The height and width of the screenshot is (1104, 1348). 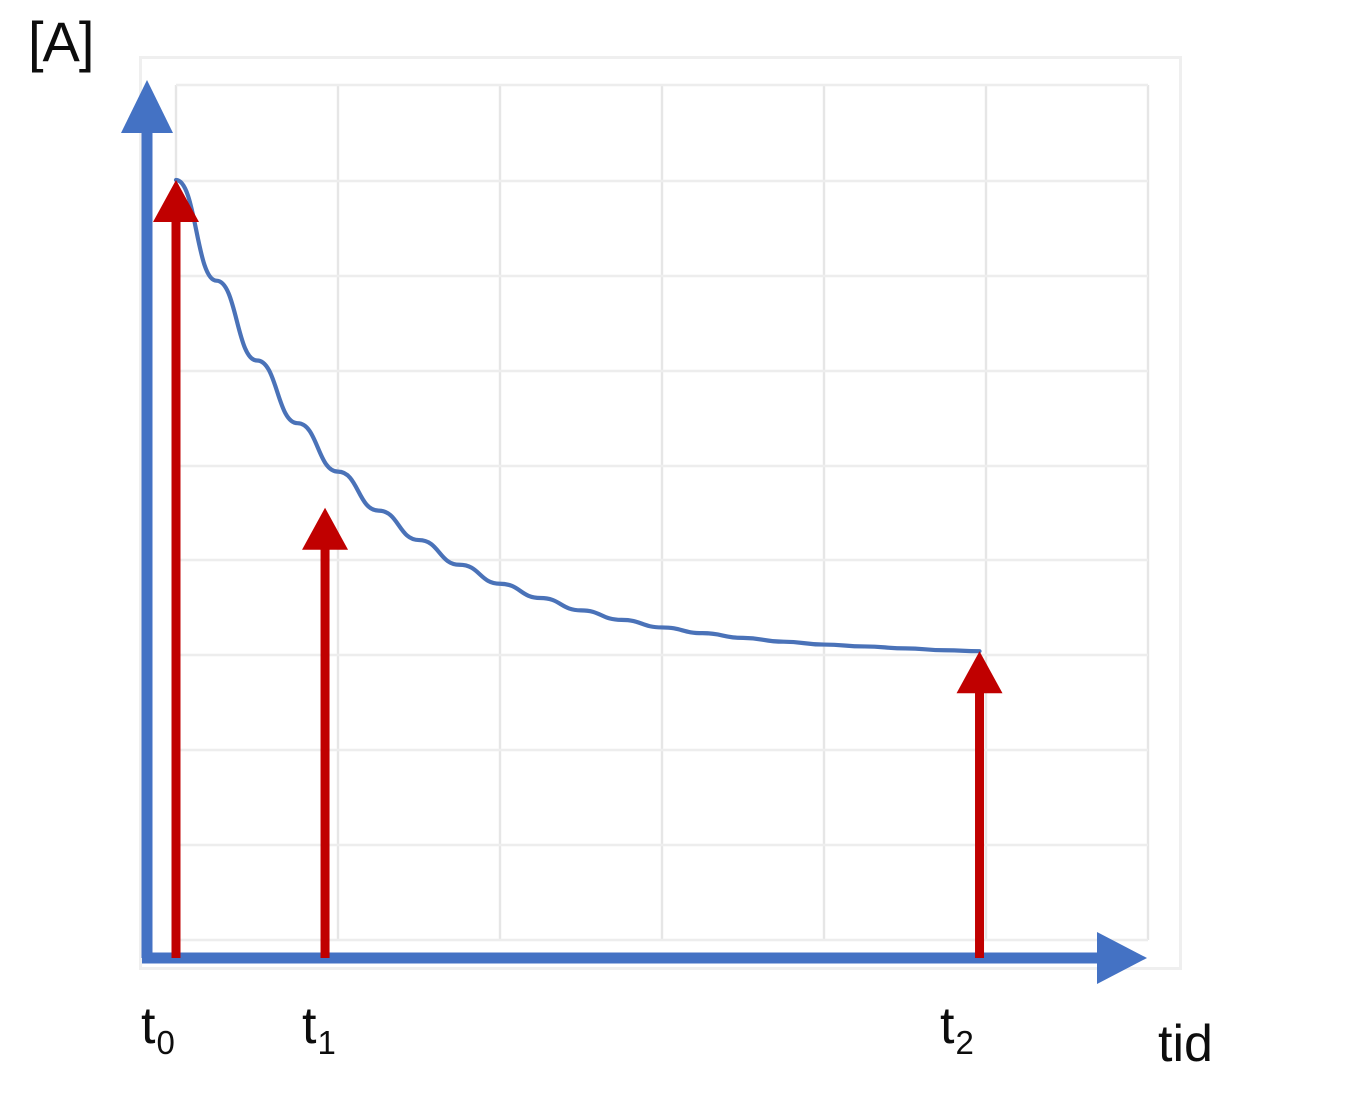 I want to click on t1-base: t, so click(x=309, y=1026).